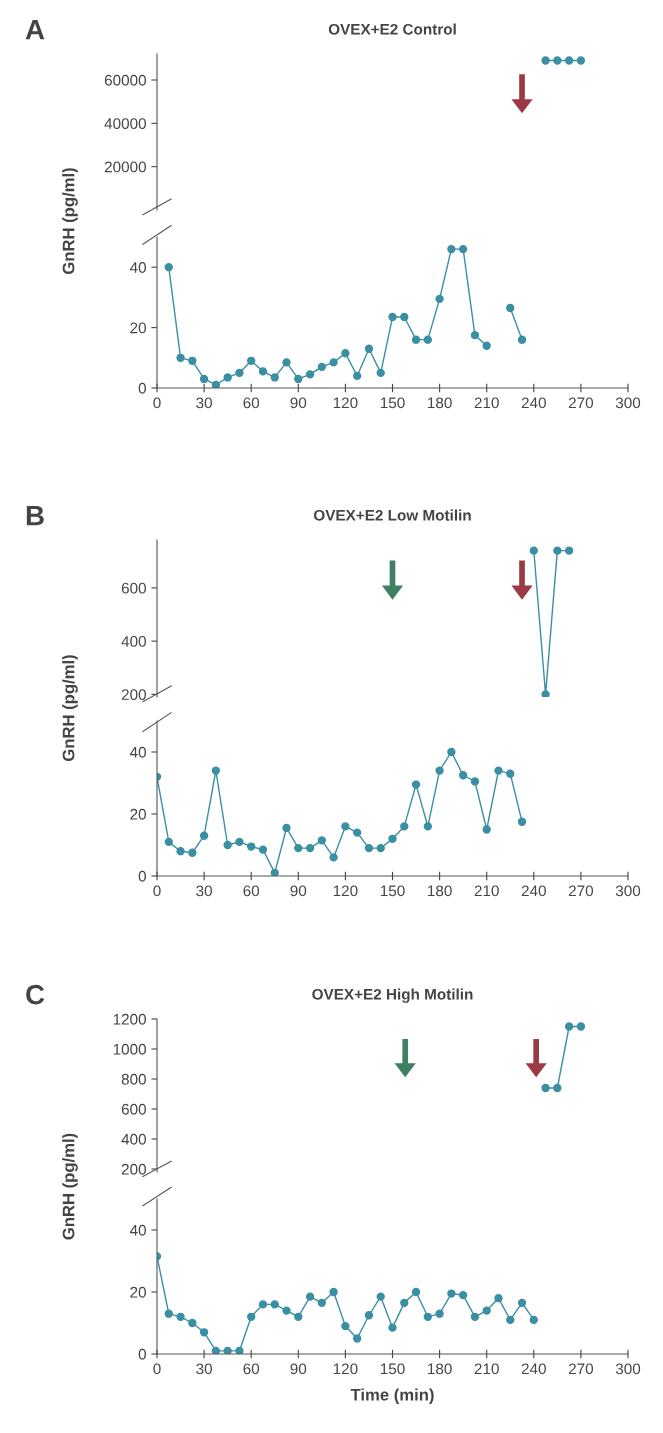 The image size is (663, 1433). What do you see at coordinates (392, 1396) in the screenshot?
I see `x-axis-title: Time (min)` at bounding box center [392, 1396].